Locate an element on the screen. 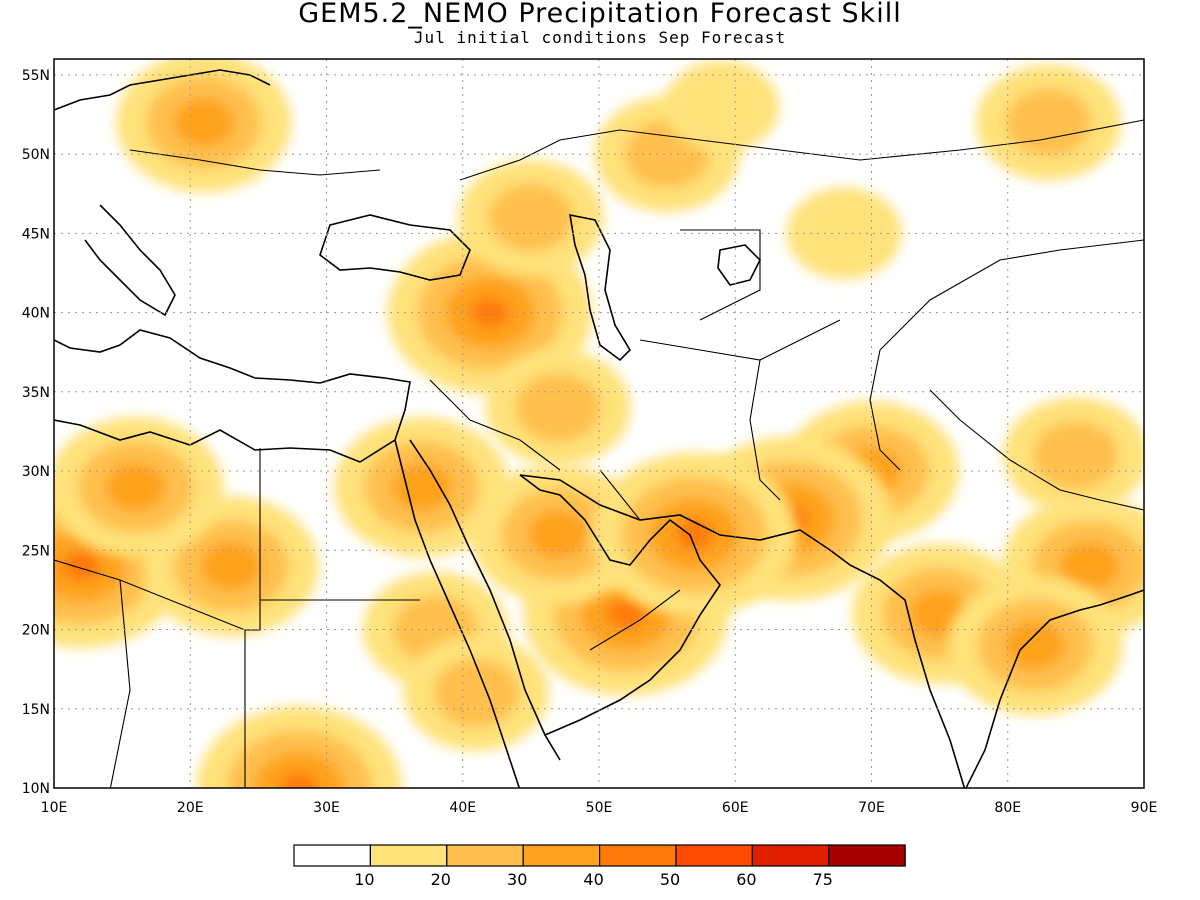 The image size is (1200, 900). lon-tick-label: 10E is located at coordinates (54, 808).